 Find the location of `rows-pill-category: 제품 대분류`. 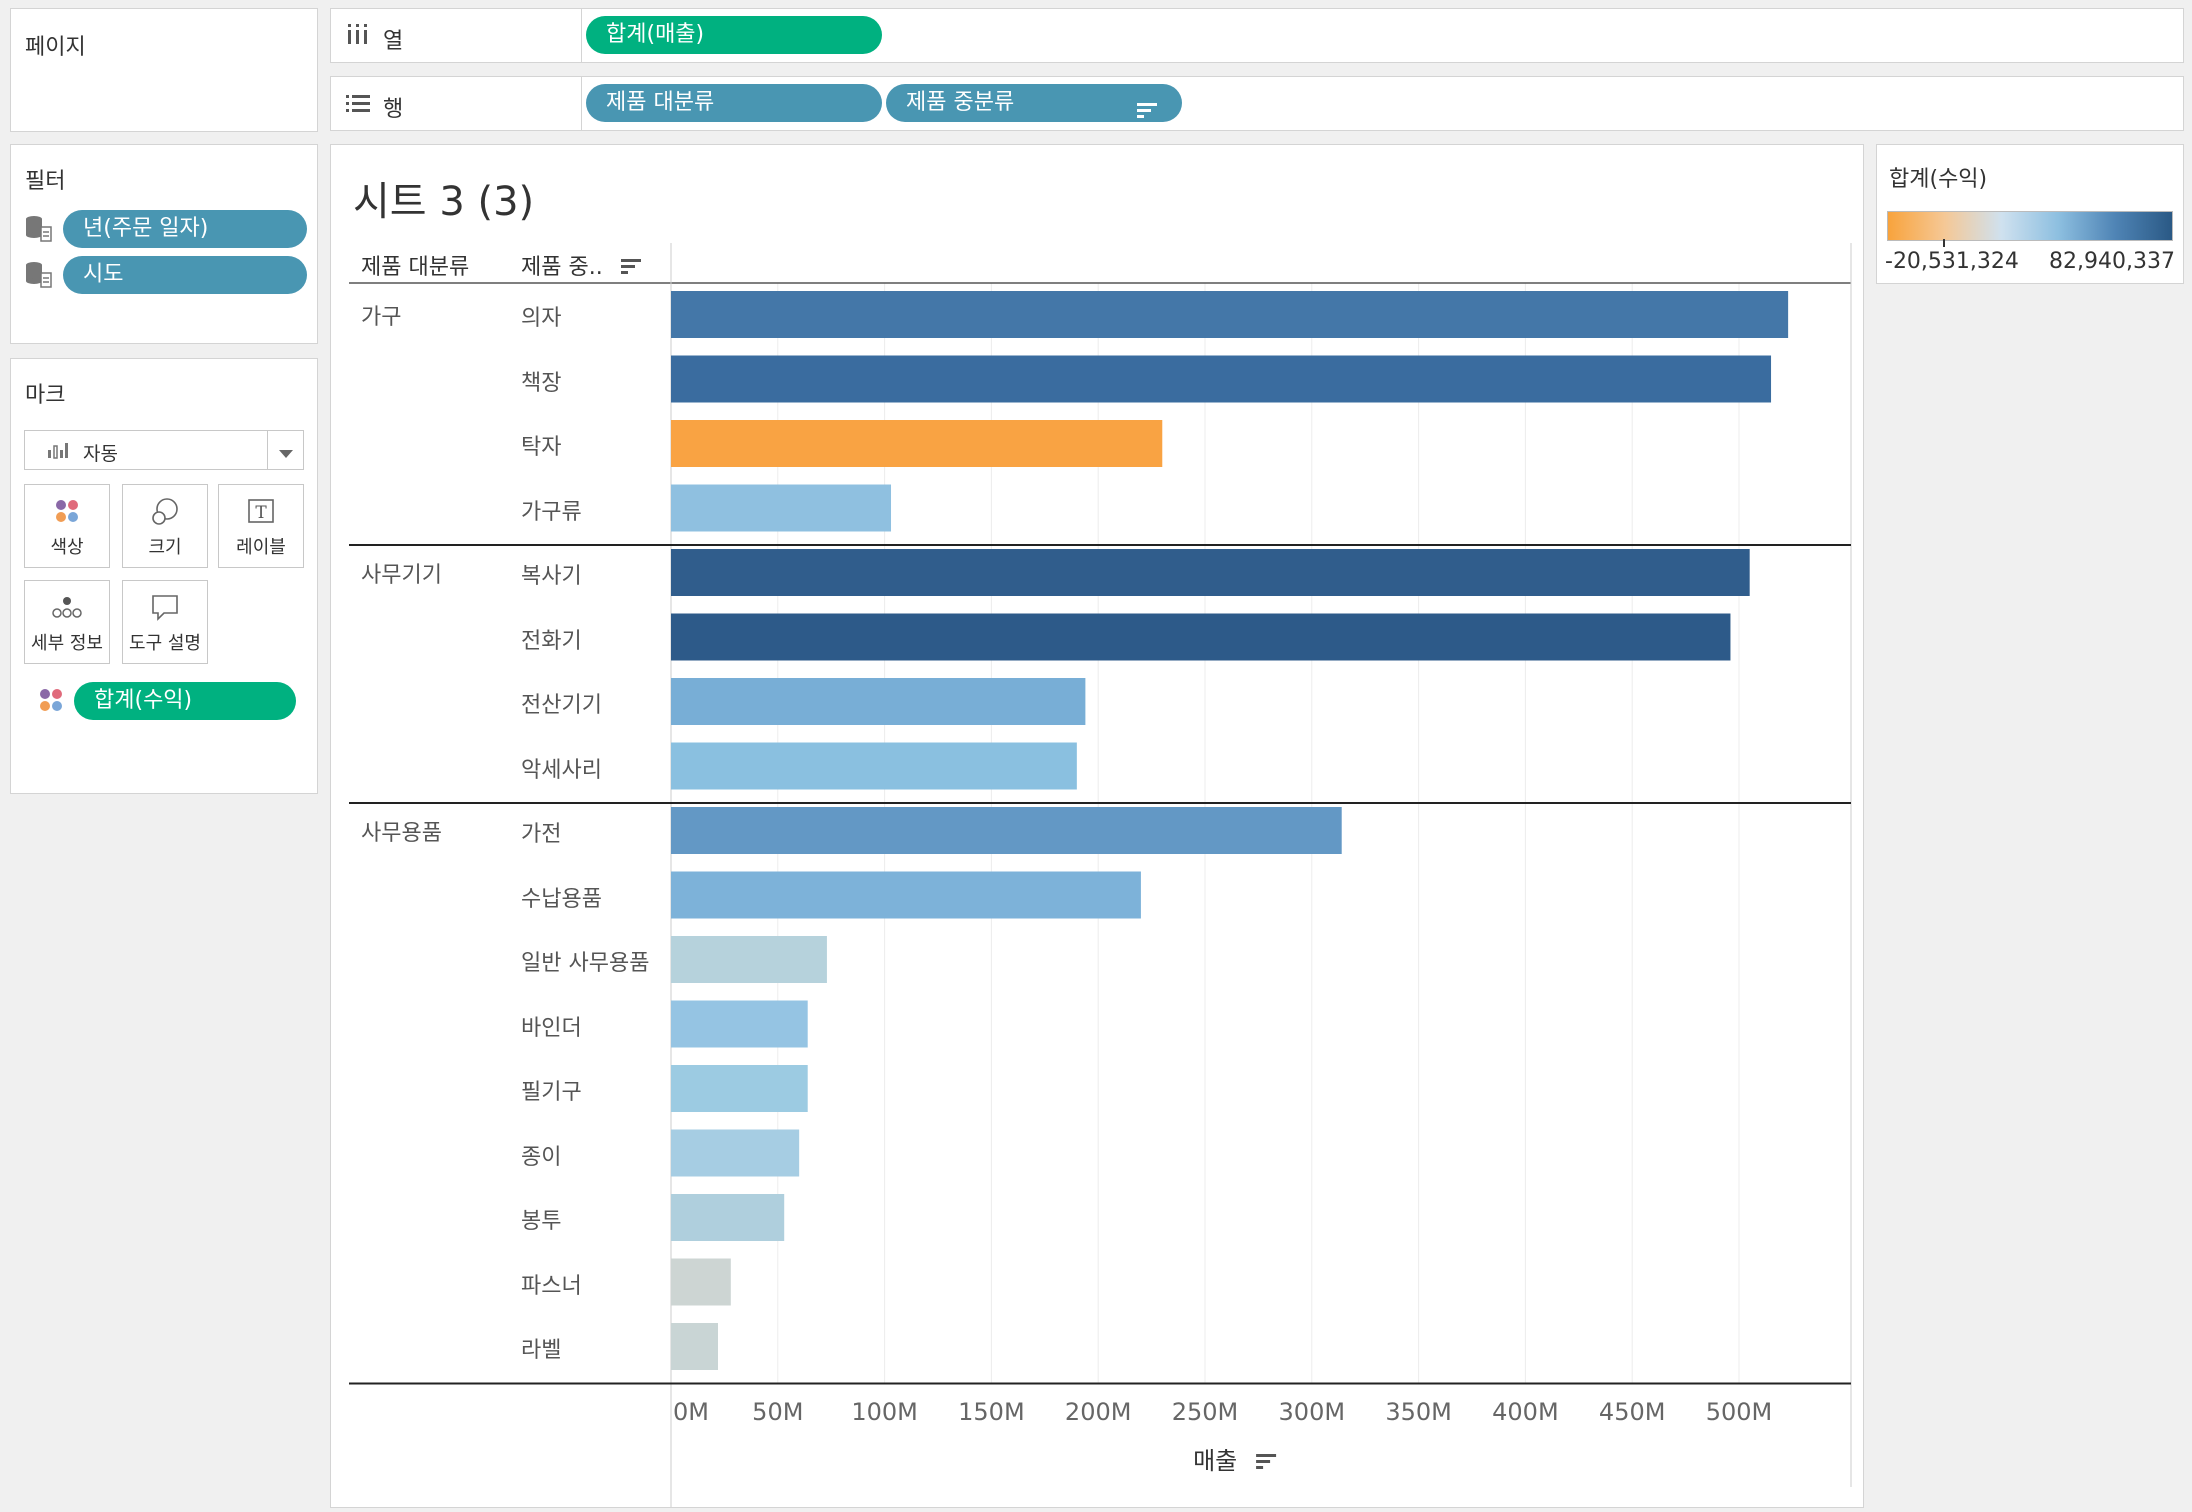

rows-pill-category: 제품 대분류 is located at coordinates (734, 103).